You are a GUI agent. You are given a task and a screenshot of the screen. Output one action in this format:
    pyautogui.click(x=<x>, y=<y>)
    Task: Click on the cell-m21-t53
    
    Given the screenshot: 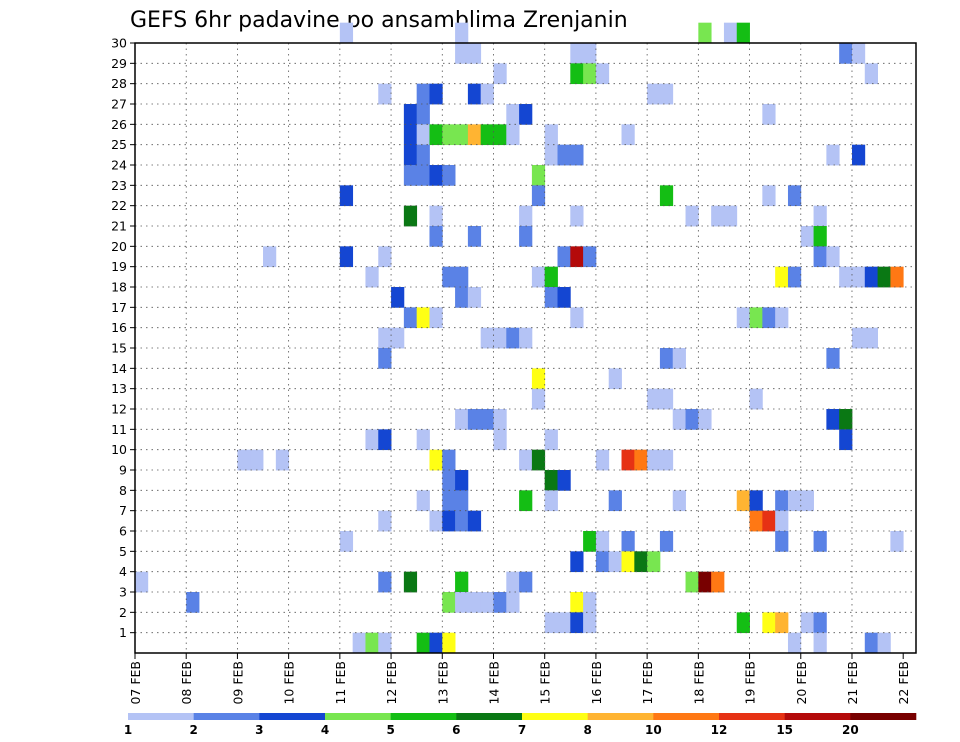 What is the action you would take?
    pyautogui.click(x=820, y=216)
    